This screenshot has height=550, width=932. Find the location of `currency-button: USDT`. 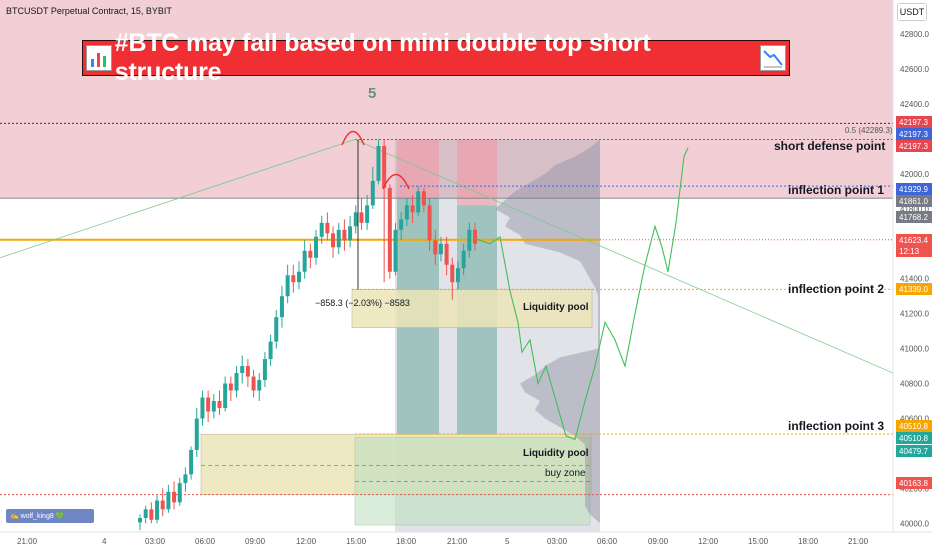

currency-button: USDT is located at coordinates (912, 12).